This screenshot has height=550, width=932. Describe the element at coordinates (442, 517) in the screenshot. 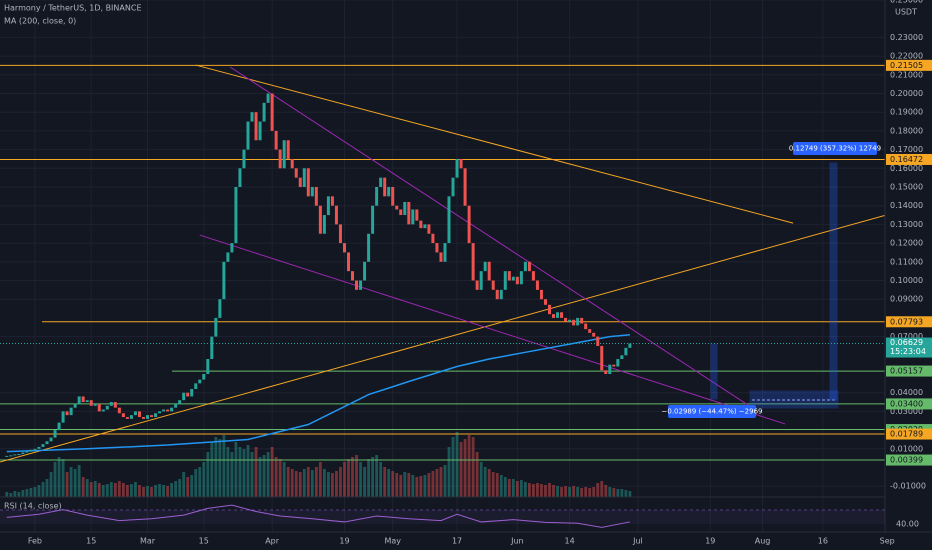

I see `rsi-band` at that location.